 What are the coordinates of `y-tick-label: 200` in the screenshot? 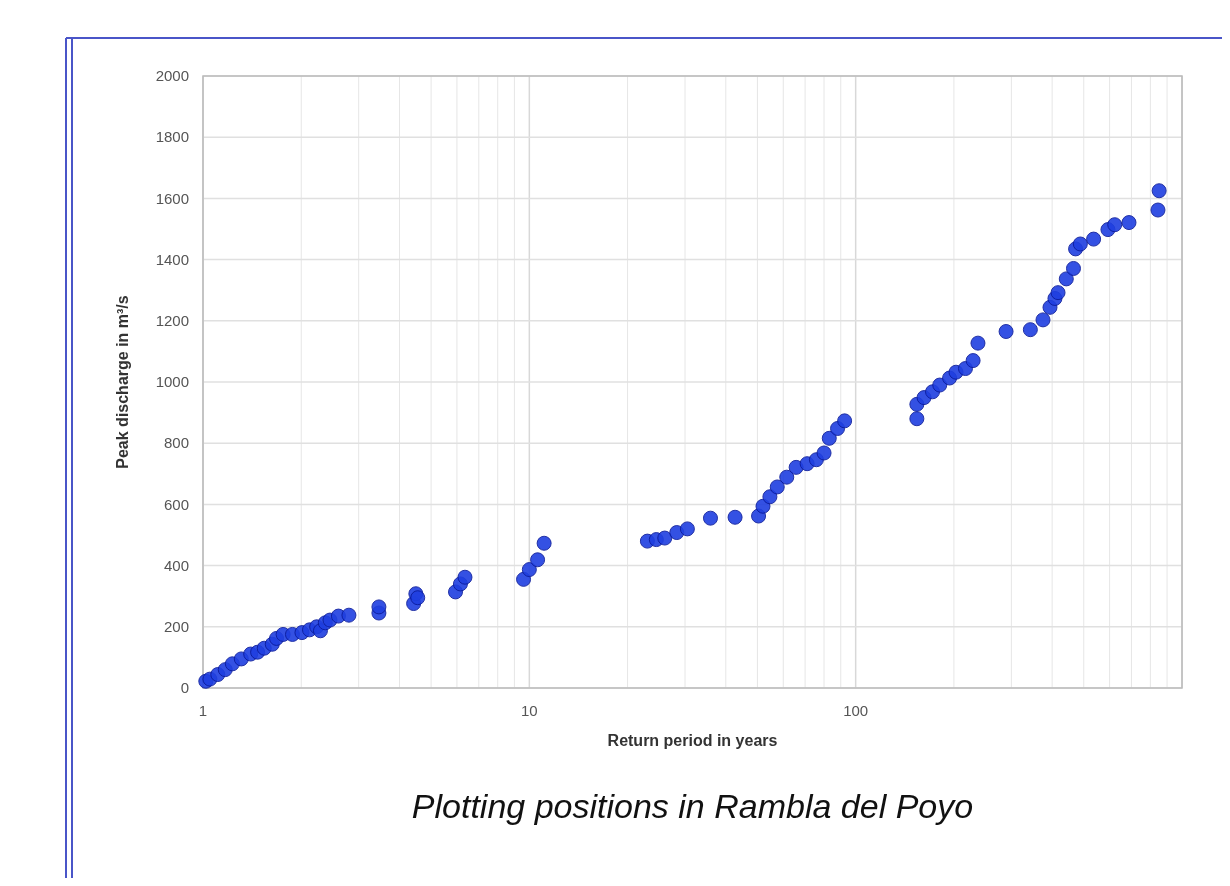 It's located at (176, 627).